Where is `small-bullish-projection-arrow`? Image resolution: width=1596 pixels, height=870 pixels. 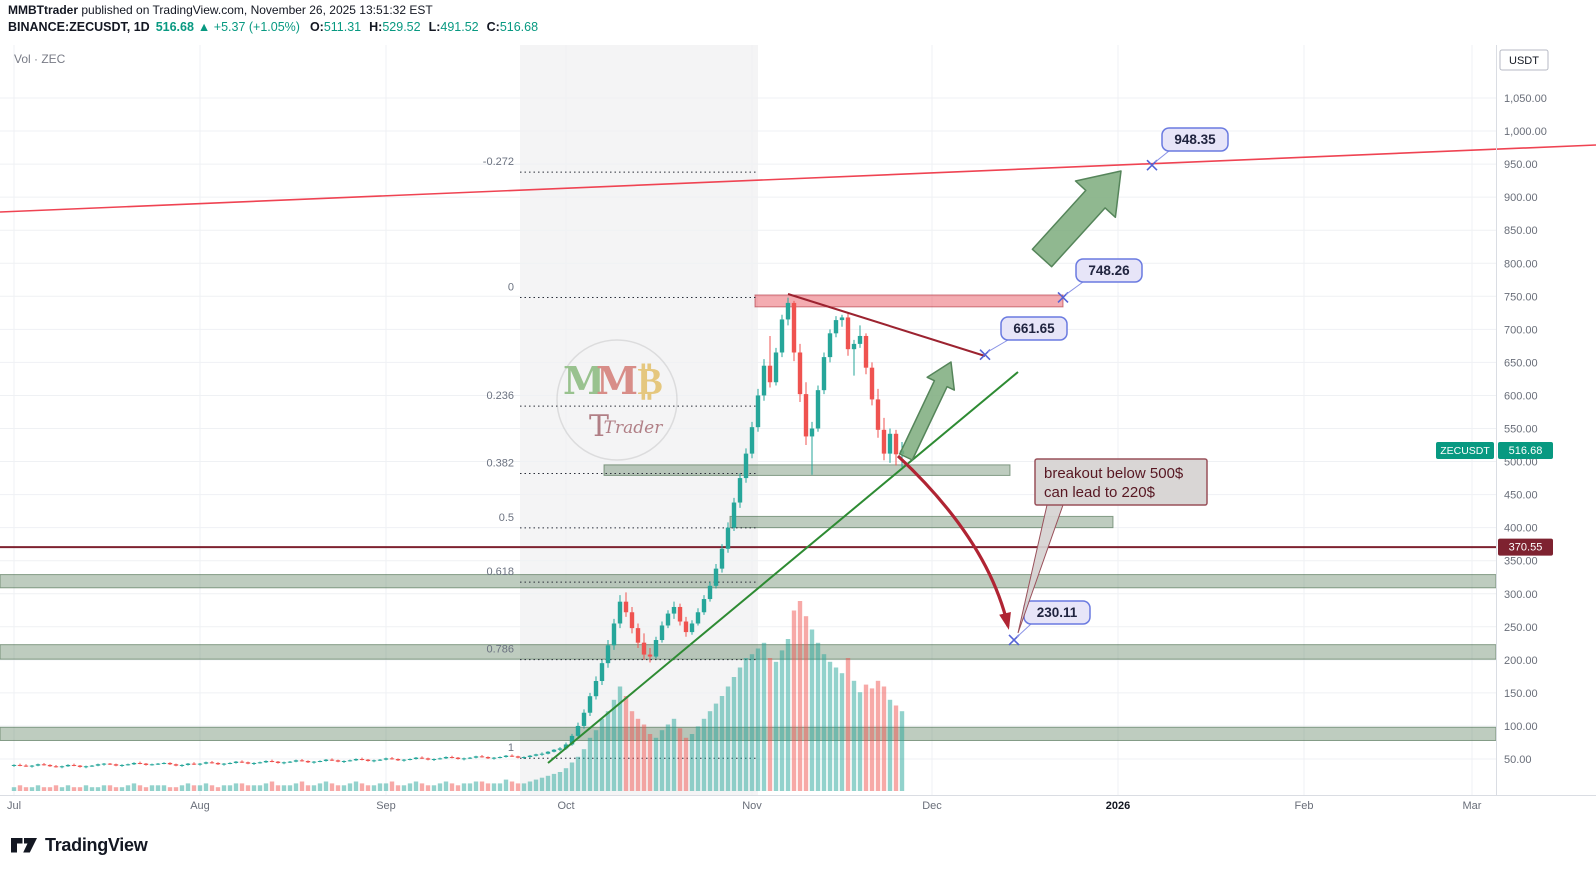
small-bullish-projection-arrow is located at coordinates (927, 411).